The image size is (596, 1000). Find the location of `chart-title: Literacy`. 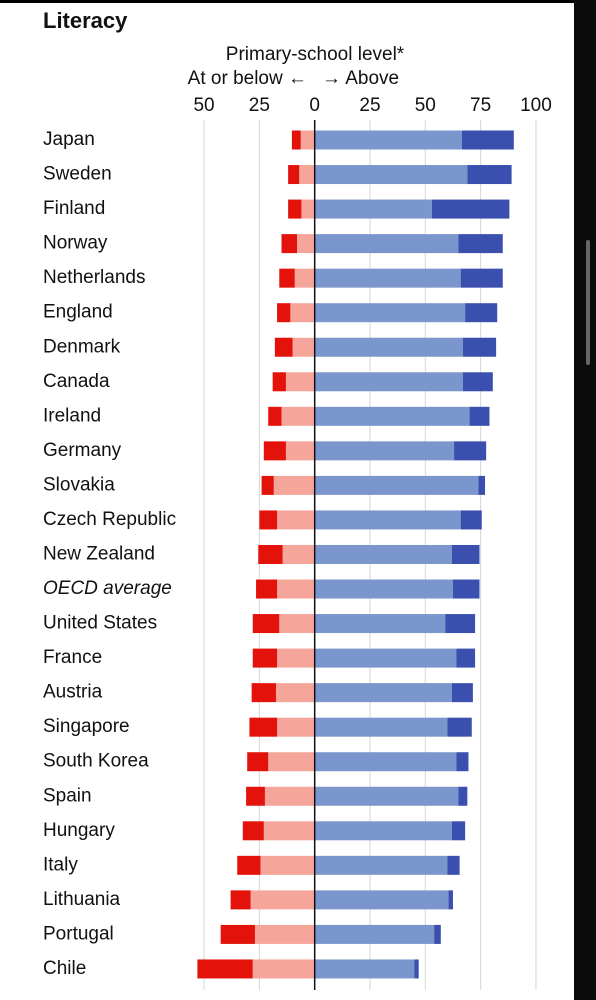

chart-title: Literacy is located at coordinates (85, 20).